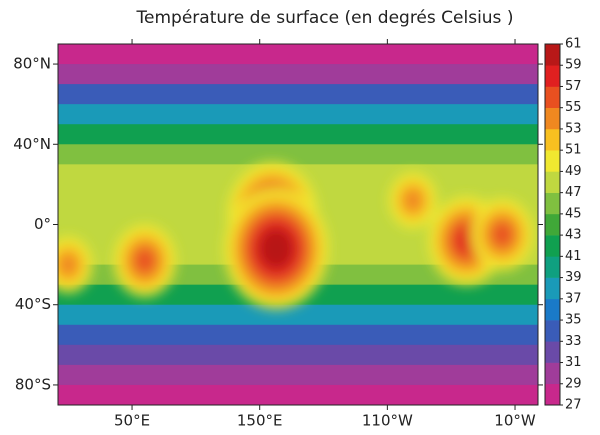 The height and width of the screenshot is (435, 600). Describe the element at coordinates (573, 341) in the screenshot. I see `colorbar-label: 33` at that location.